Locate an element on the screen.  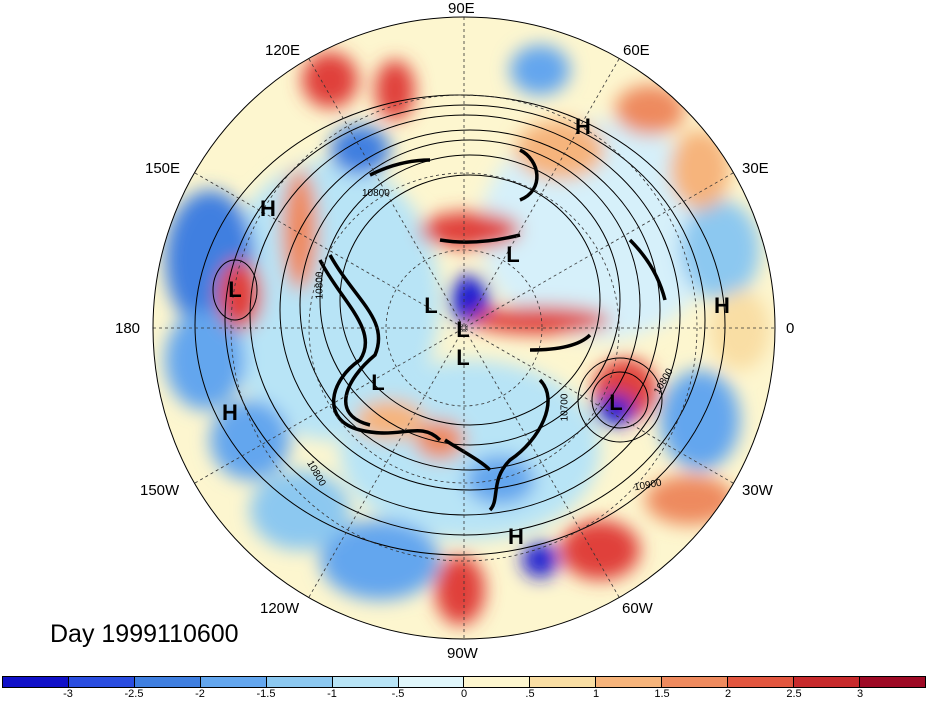
colorbar-tick-label: 2.5 is located at coordinates (794, 694).